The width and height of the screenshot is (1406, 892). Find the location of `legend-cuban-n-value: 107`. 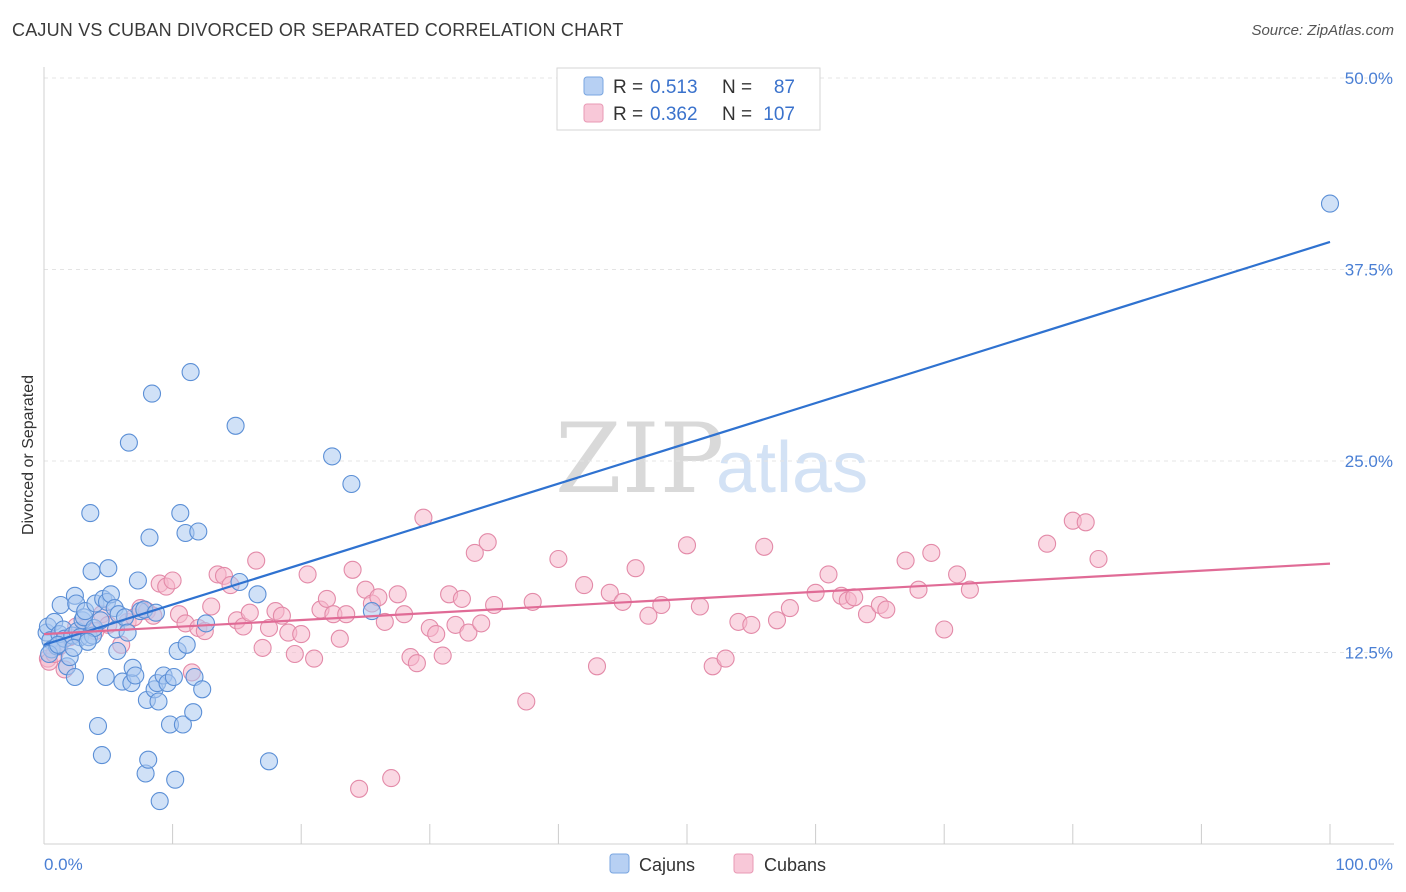

legend-cuban-n-value: 107 is located at coordinates (779, 114).